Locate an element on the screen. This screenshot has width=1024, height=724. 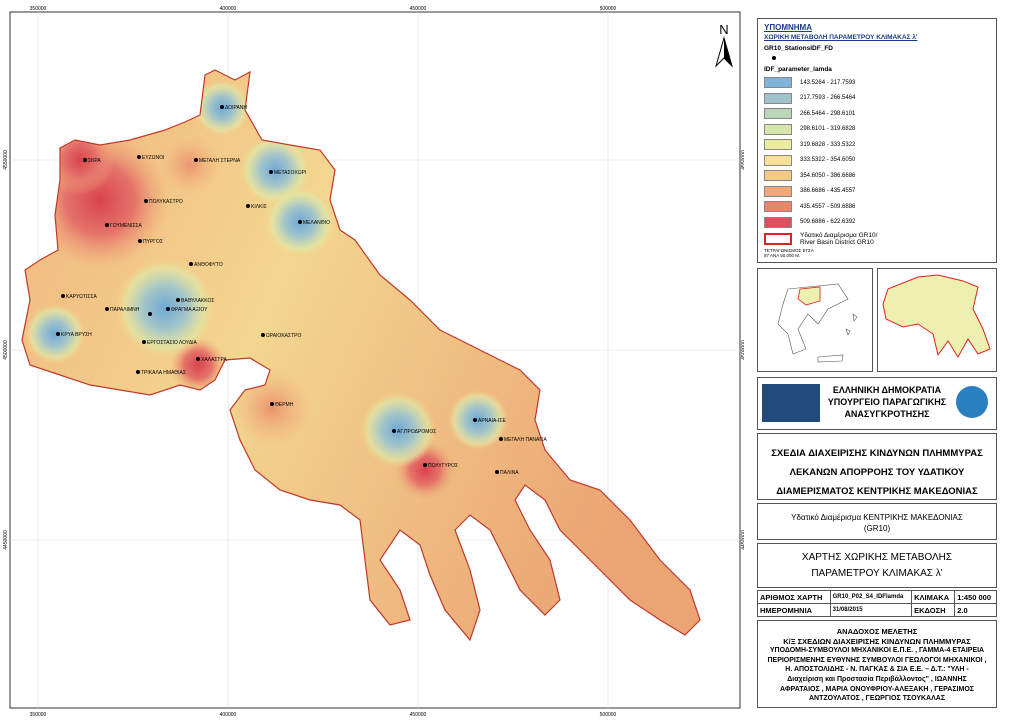
contractor-line: ΑΝΤΖΟΥΛΑΤΟΣ , ΓΕΩΡΓΙΟΣ ΤΣΟΥΚΑΛΑΣ is located at coordinates (877, 699).